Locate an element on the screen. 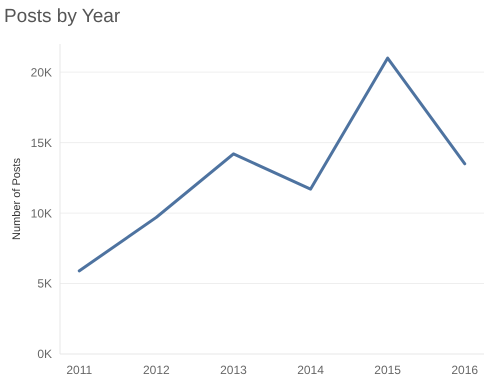  x-tick-label: 2014 is located at coordinates (310, 370).